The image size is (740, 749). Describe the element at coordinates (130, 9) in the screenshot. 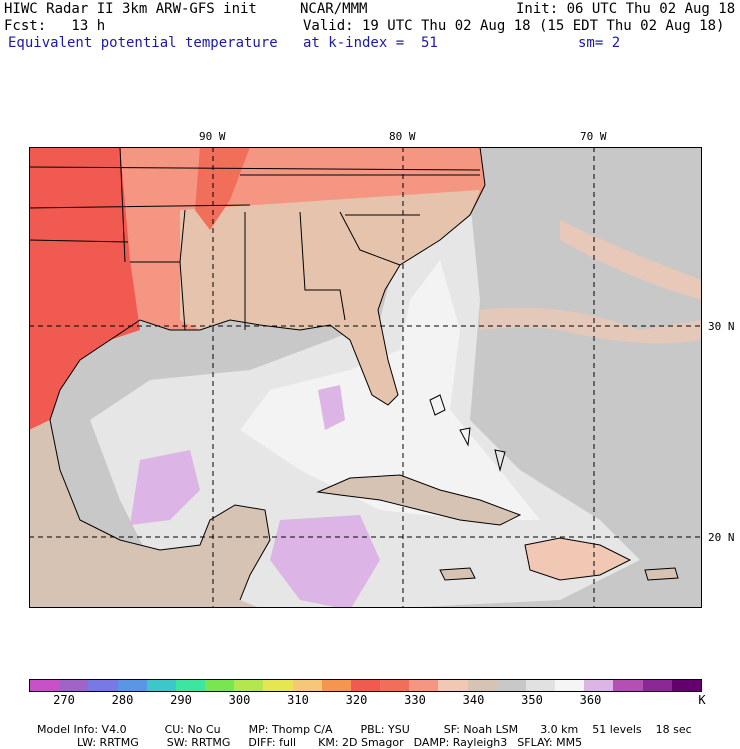

I see `title-text: HIWC Radar II 3km ARW-GFS init` at that location.